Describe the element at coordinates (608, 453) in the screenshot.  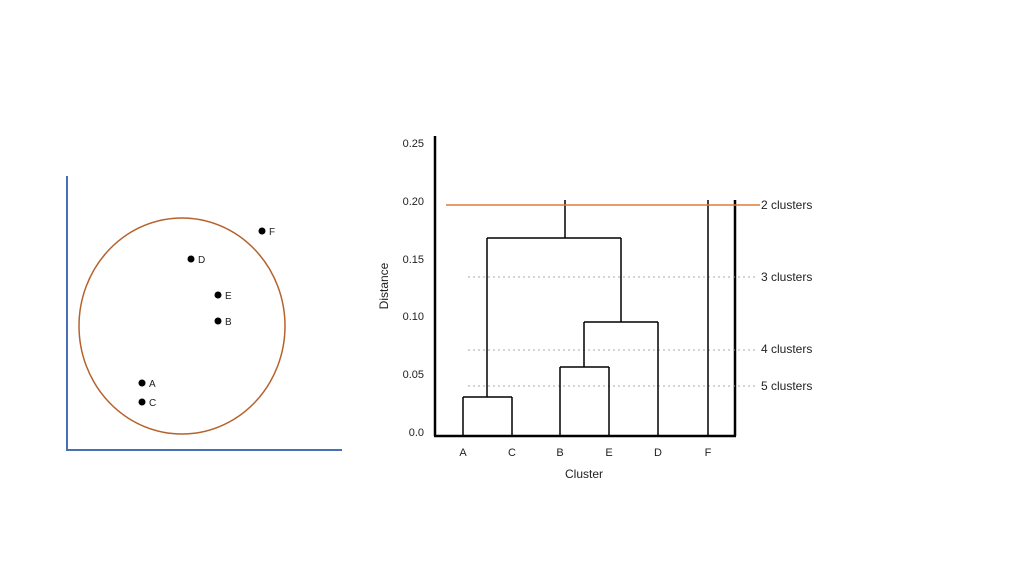
I see `leaf-label-E: E` at that location.